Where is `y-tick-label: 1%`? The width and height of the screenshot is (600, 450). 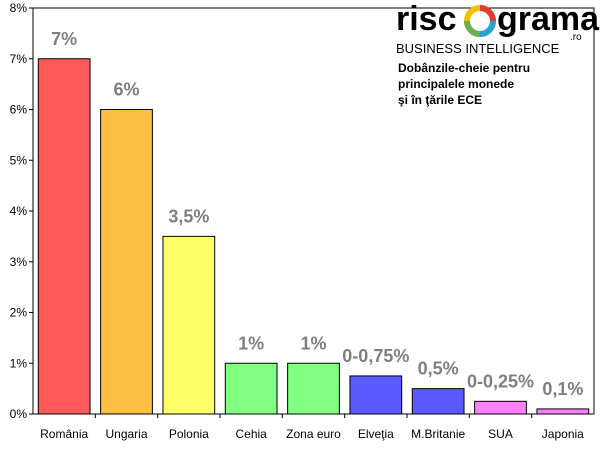
y-tick-label: 1% is located at coordinates (19, 363).